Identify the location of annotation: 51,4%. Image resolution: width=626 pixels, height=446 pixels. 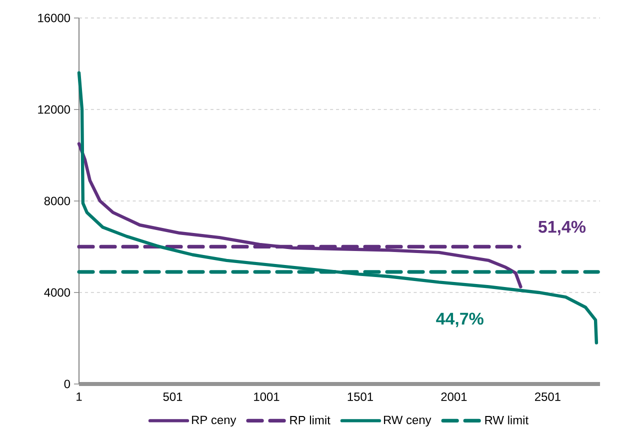
(562, 228).